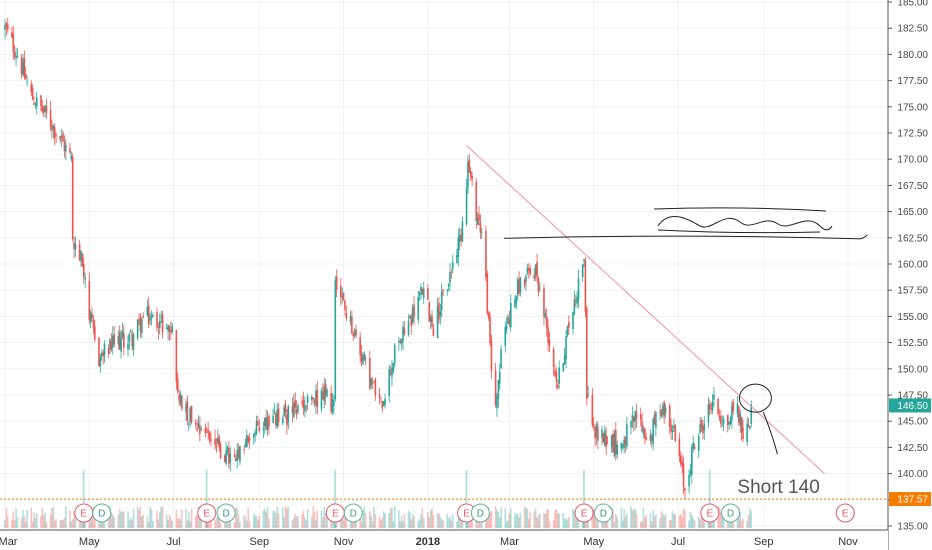 The image size is (932, 550). Describe the element at coordinates (444, 539) in the screenshot. I see `time-axis: Mar May Jul Sep Nov 2018 Mar May Jul Sep Nov` at that location.